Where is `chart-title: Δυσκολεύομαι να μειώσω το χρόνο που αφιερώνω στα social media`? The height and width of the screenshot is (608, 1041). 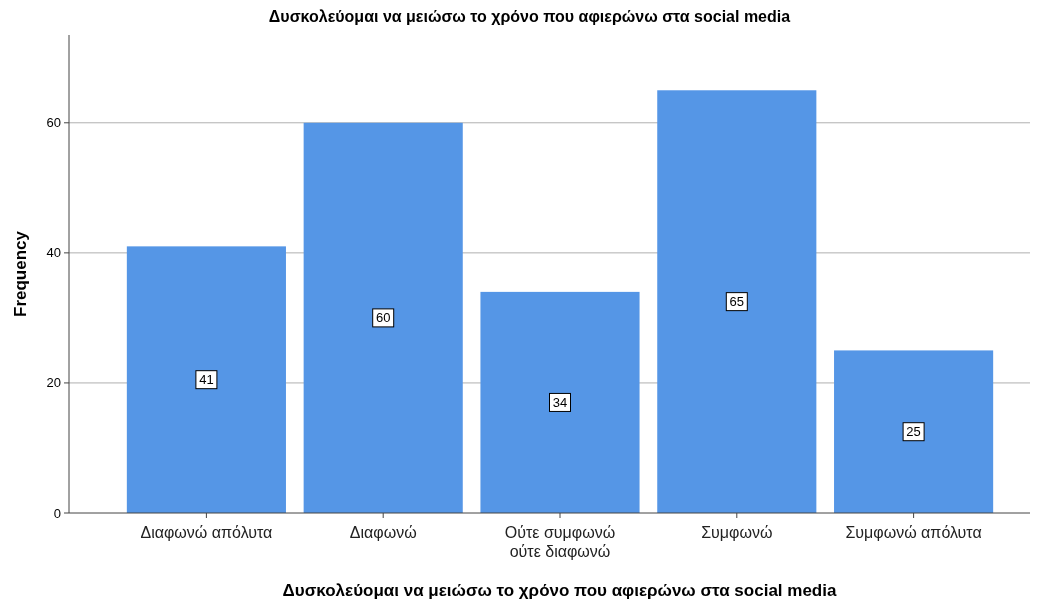
chart-title: Δυσκολεύομαι να μειώσω το χρόνο που αφιερώνω στα social media is located at coordinates (529, 16).